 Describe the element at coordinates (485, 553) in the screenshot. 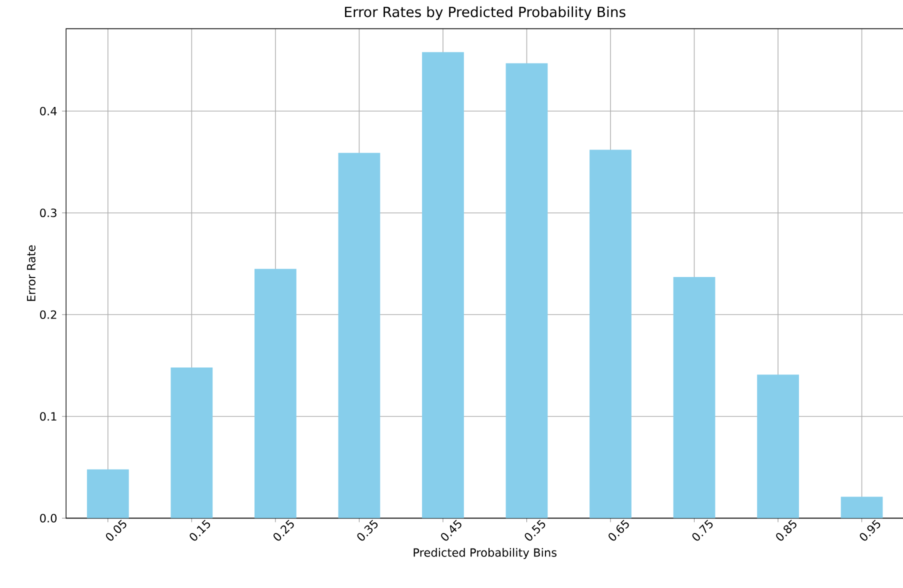

I see `x-axis-title: Predicted Probability Bins` at that location.